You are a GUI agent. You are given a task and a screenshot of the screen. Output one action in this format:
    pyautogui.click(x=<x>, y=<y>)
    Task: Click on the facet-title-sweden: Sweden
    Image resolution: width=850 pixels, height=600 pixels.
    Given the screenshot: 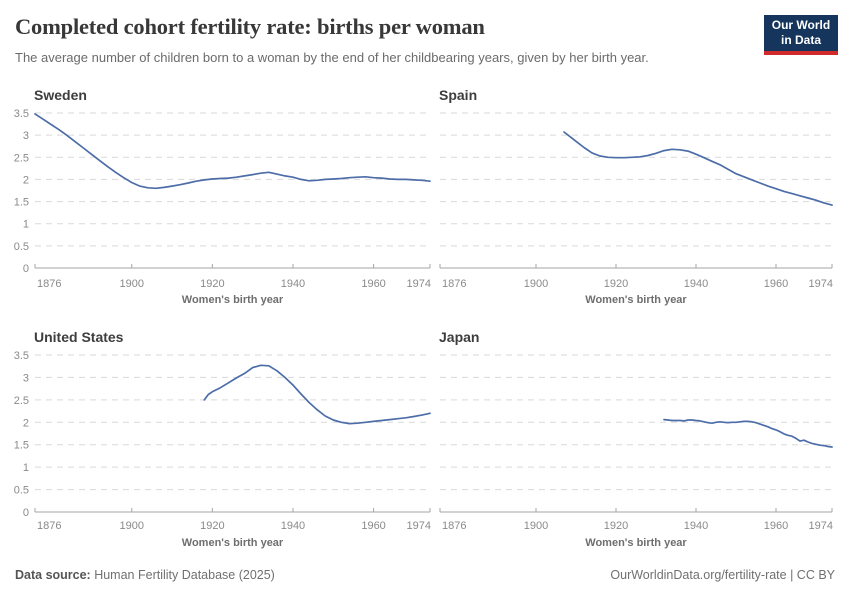 What is the action you would take?
    pyautogui.click(x=60, y=95)
    